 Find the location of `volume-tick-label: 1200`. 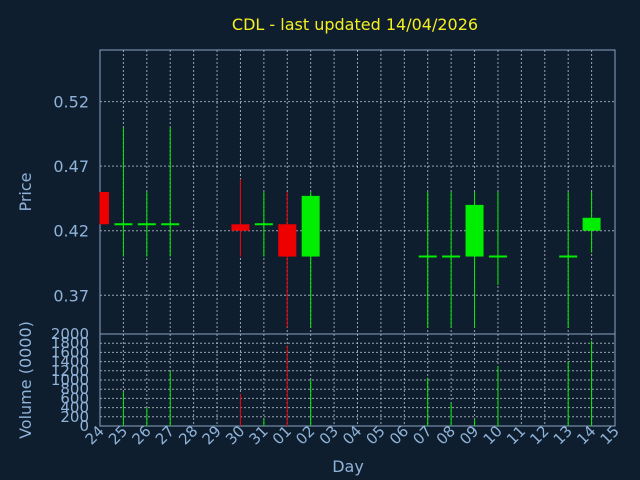

volume-tick-label: 1200 is located at coordinates (70, 371).